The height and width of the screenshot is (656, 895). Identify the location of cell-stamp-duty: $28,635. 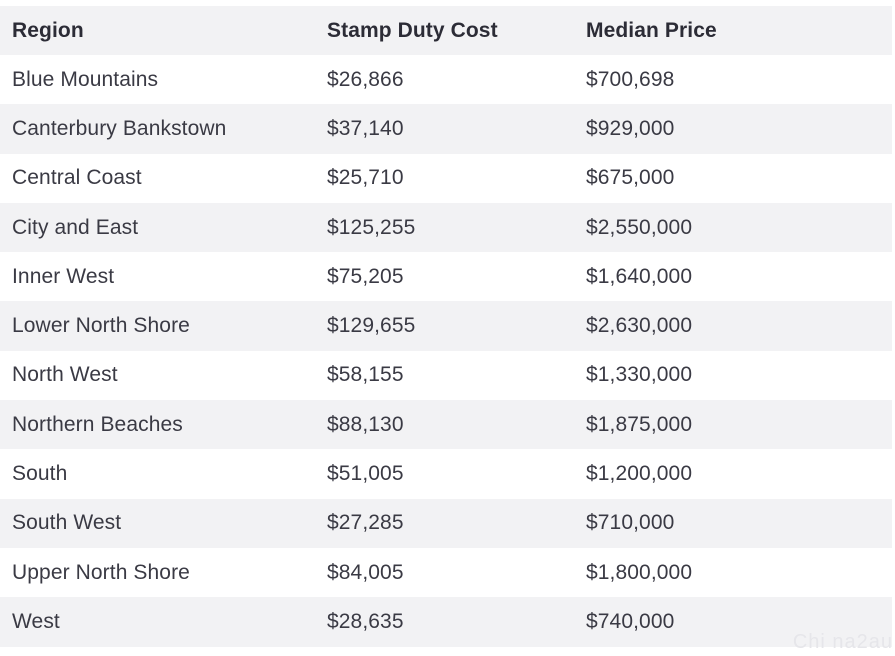
(365, 621).